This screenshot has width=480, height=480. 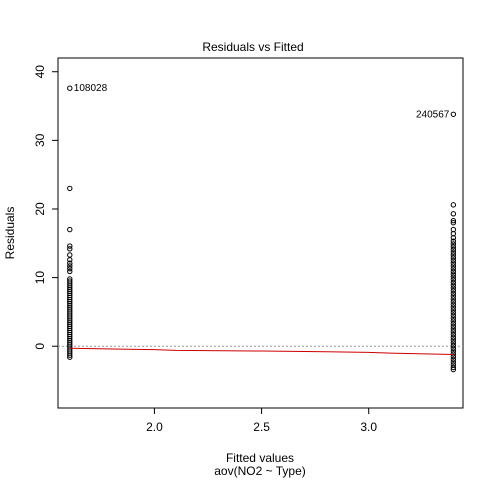 I want to click on x-tick-label: 3.0, so click(x=368, y=427).